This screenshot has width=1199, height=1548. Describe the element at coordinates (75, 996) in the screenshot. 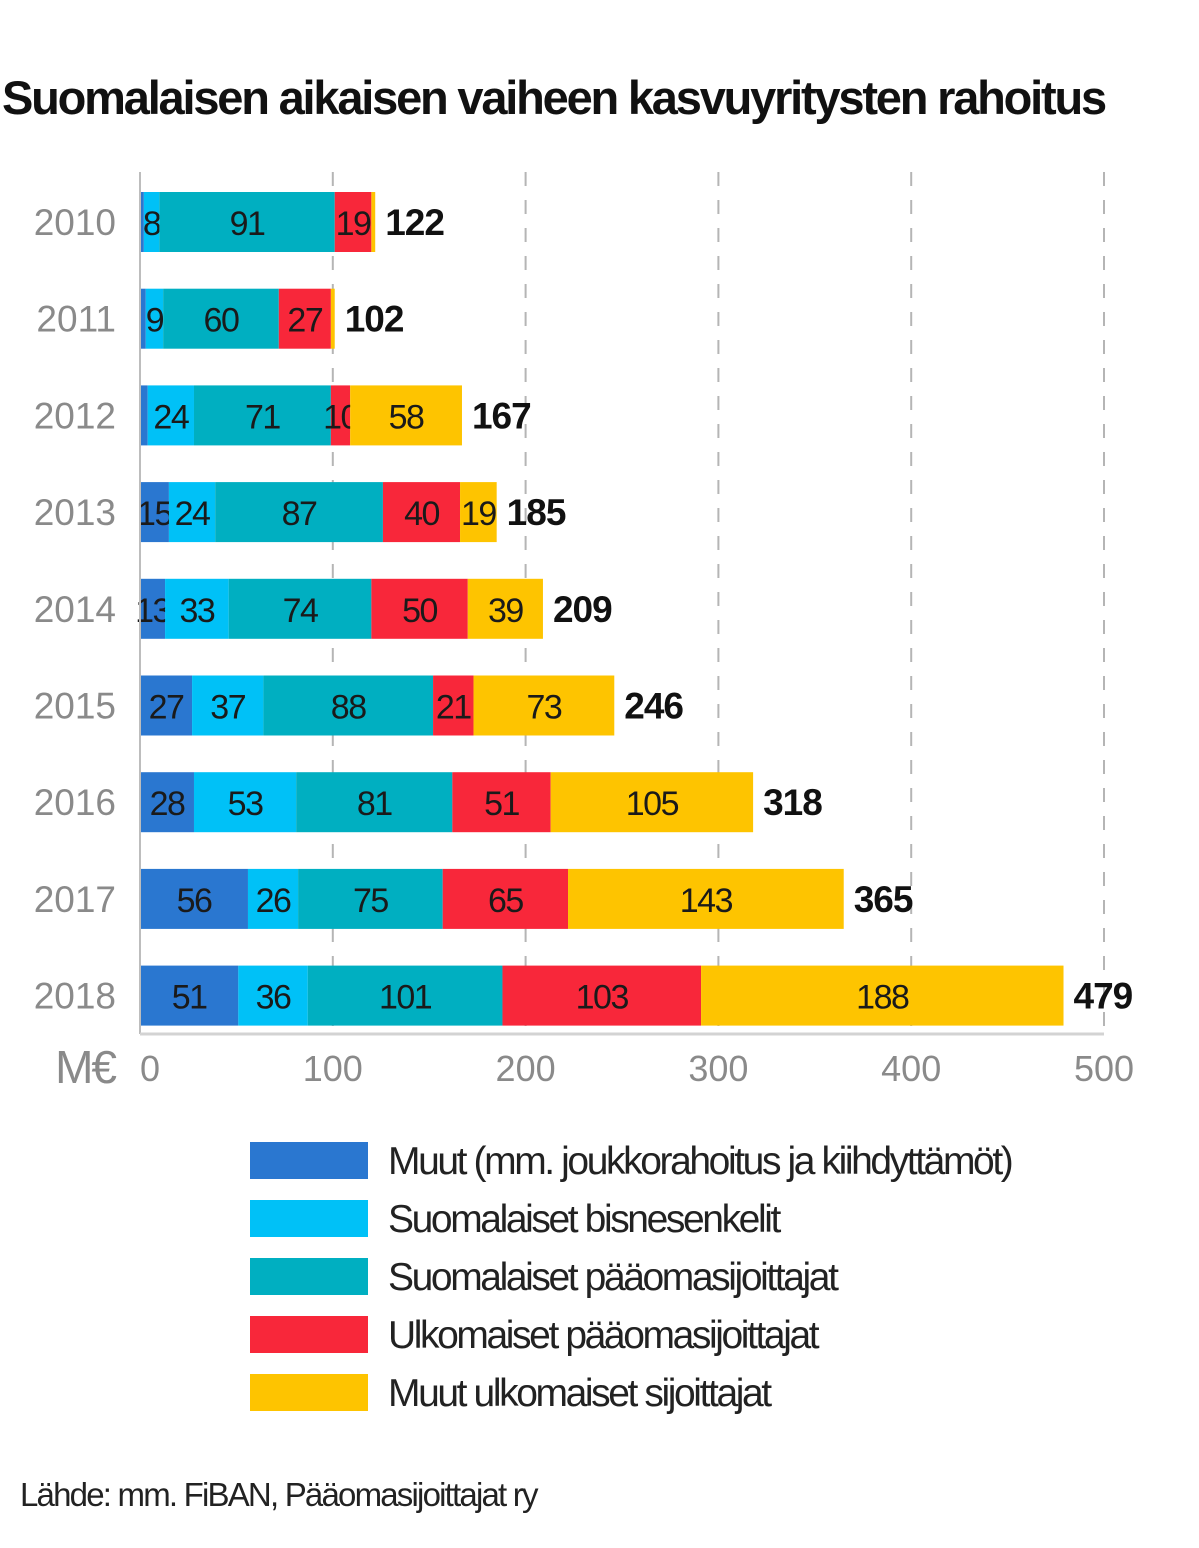

I see `year-label: 2018` at that location.